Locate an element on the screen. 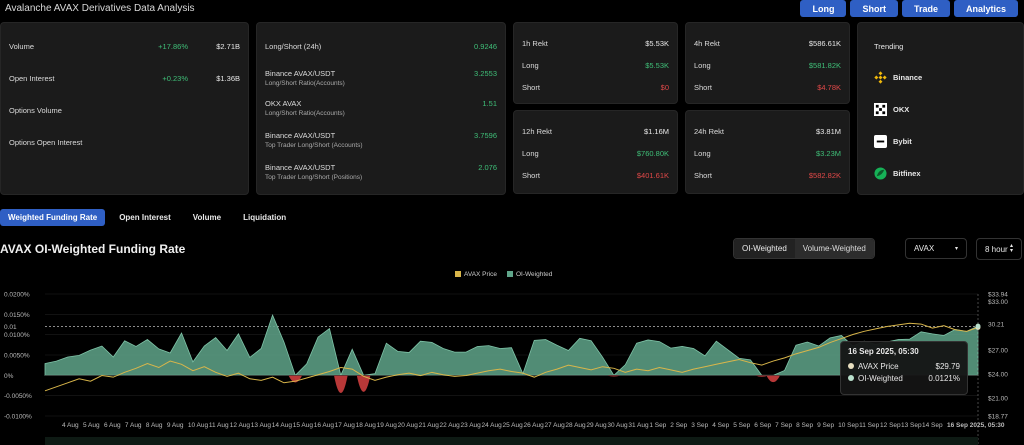 Image resolution: width=1024 pixels, height=445 pixels. legend-swatch-oi is located at coordinates (510, 274).